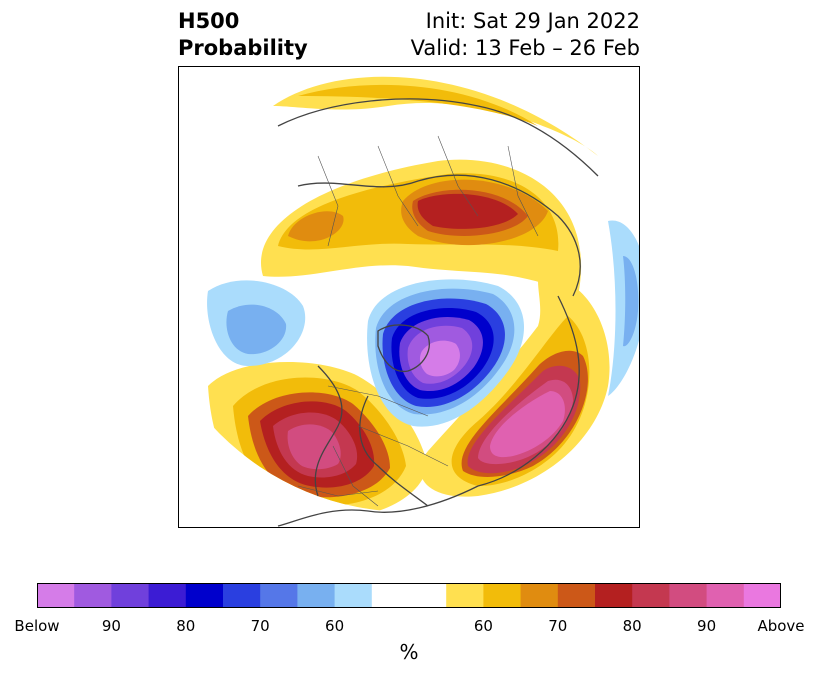  I want to click on colorbar-svg, so click(409, 595).